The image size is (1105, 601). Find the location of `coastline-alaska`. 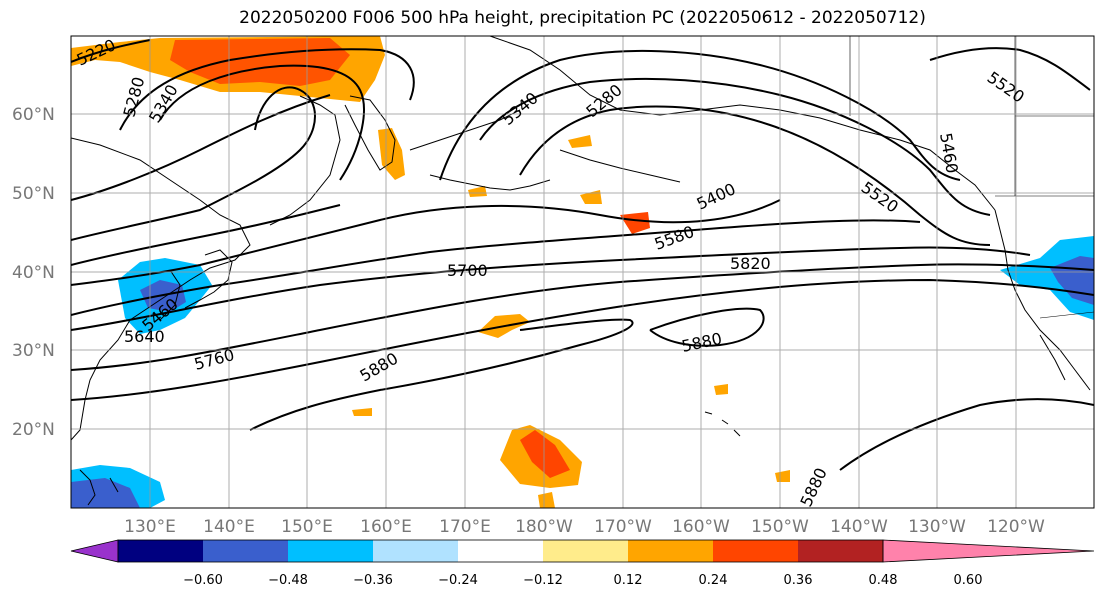

coastline-alaska is located at coordinates (742, 123).